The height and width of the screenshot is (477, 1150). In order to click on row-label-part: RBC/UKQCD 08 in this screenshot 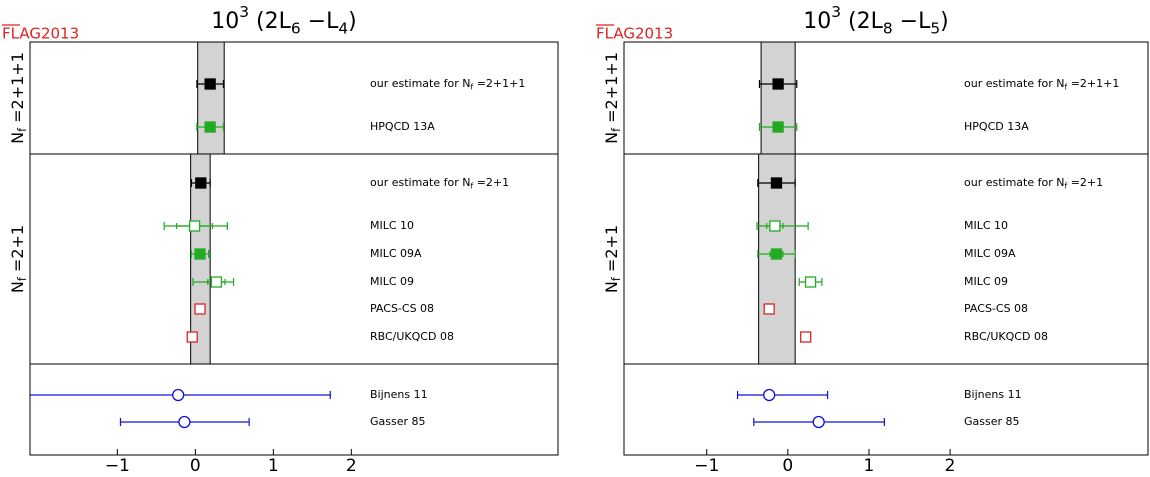, I will do `click(412, 336)`.